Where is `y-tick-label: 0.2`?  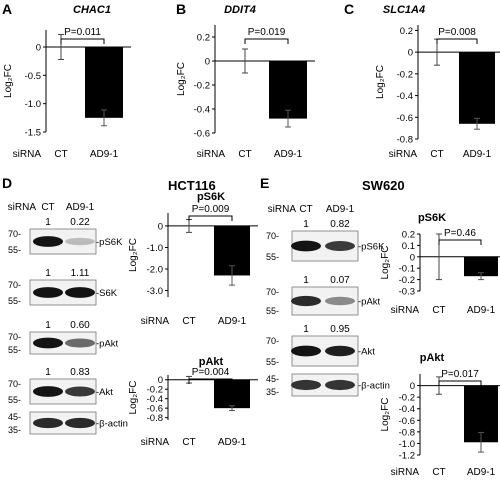 y-tick-label: 0.2 is located at coordinates (406, 31).